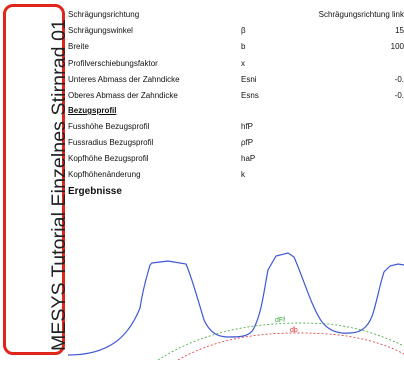 The width and height of the screenshot is (404, 365). Describe the element at coordinates (236, 64) in the screenshot. I see `param-row-profile-shift: Profilverschiebungsfaktor x` at that location.